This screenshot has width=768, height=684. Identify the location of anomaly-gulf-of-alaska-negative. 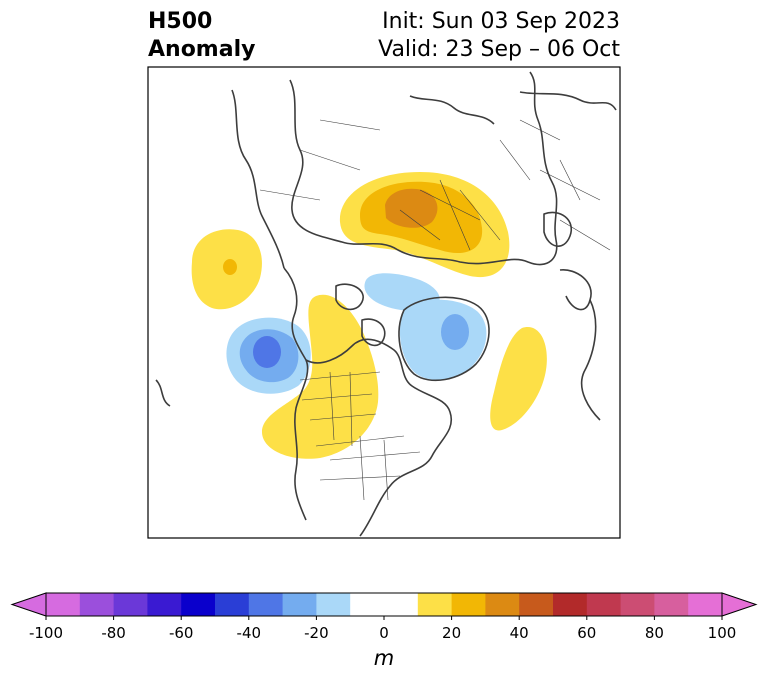
(268, 355).